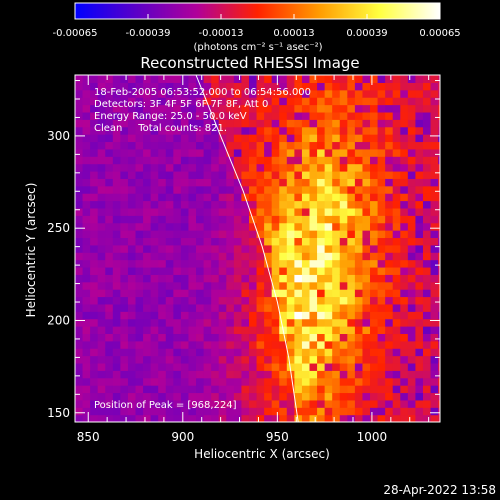 The width and height of the screenshot is (500, 500). Describe the element at coordinates (257, 11) in the screenshot. I see `colorbar` at that location.